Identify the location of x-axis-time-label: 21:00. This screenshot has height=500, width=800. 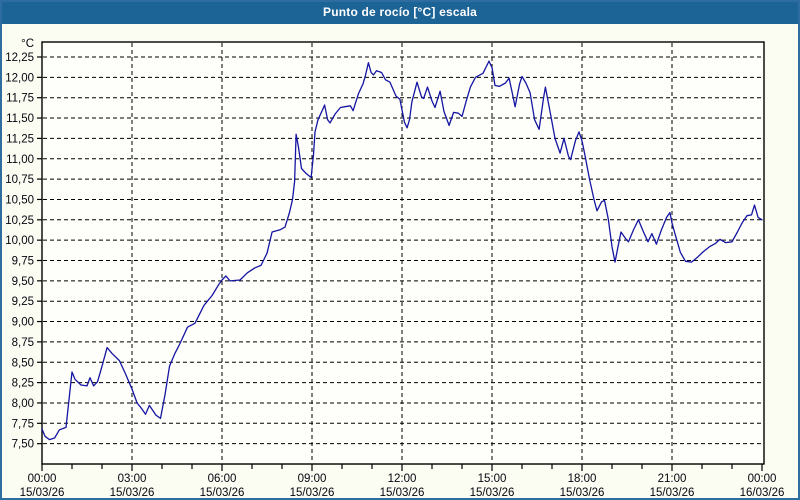
(672, 479).